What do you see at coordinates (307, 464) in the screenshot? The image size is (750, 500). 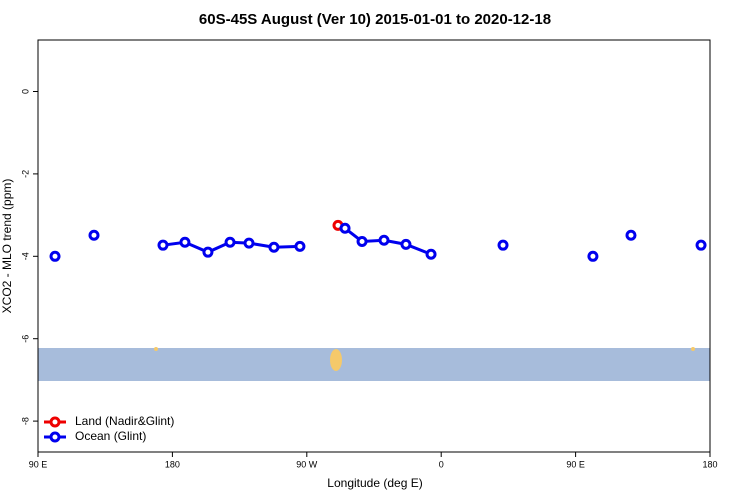 I see `x-tick-label: 90 W` at bounding box center [307, 464].